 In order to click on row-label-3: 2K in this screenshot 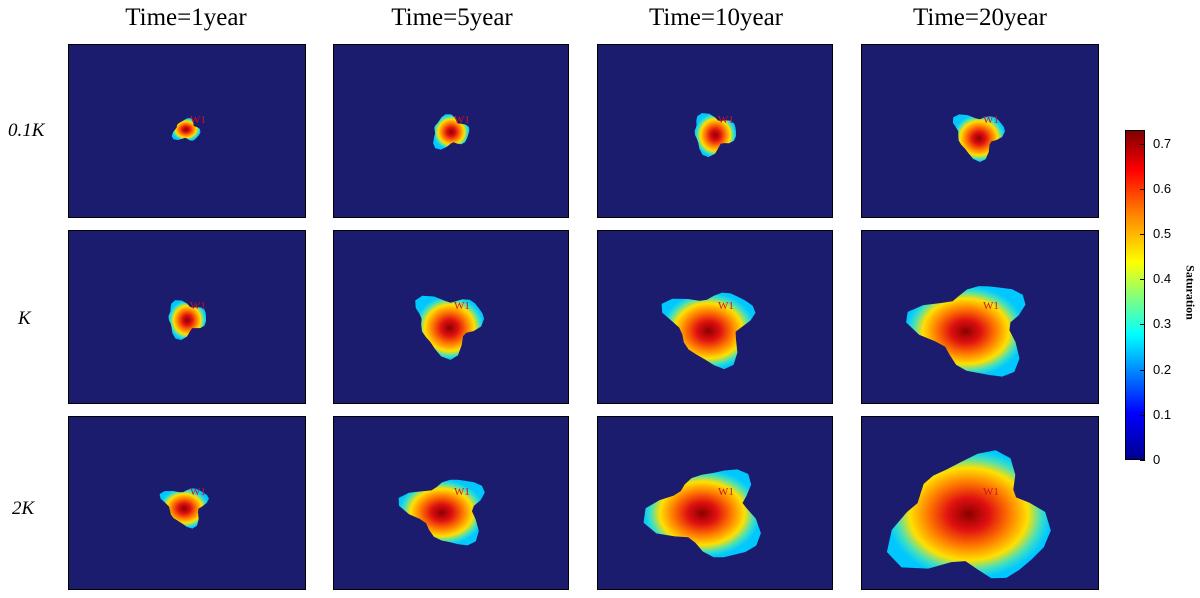, I will do `click(23, 508)`.